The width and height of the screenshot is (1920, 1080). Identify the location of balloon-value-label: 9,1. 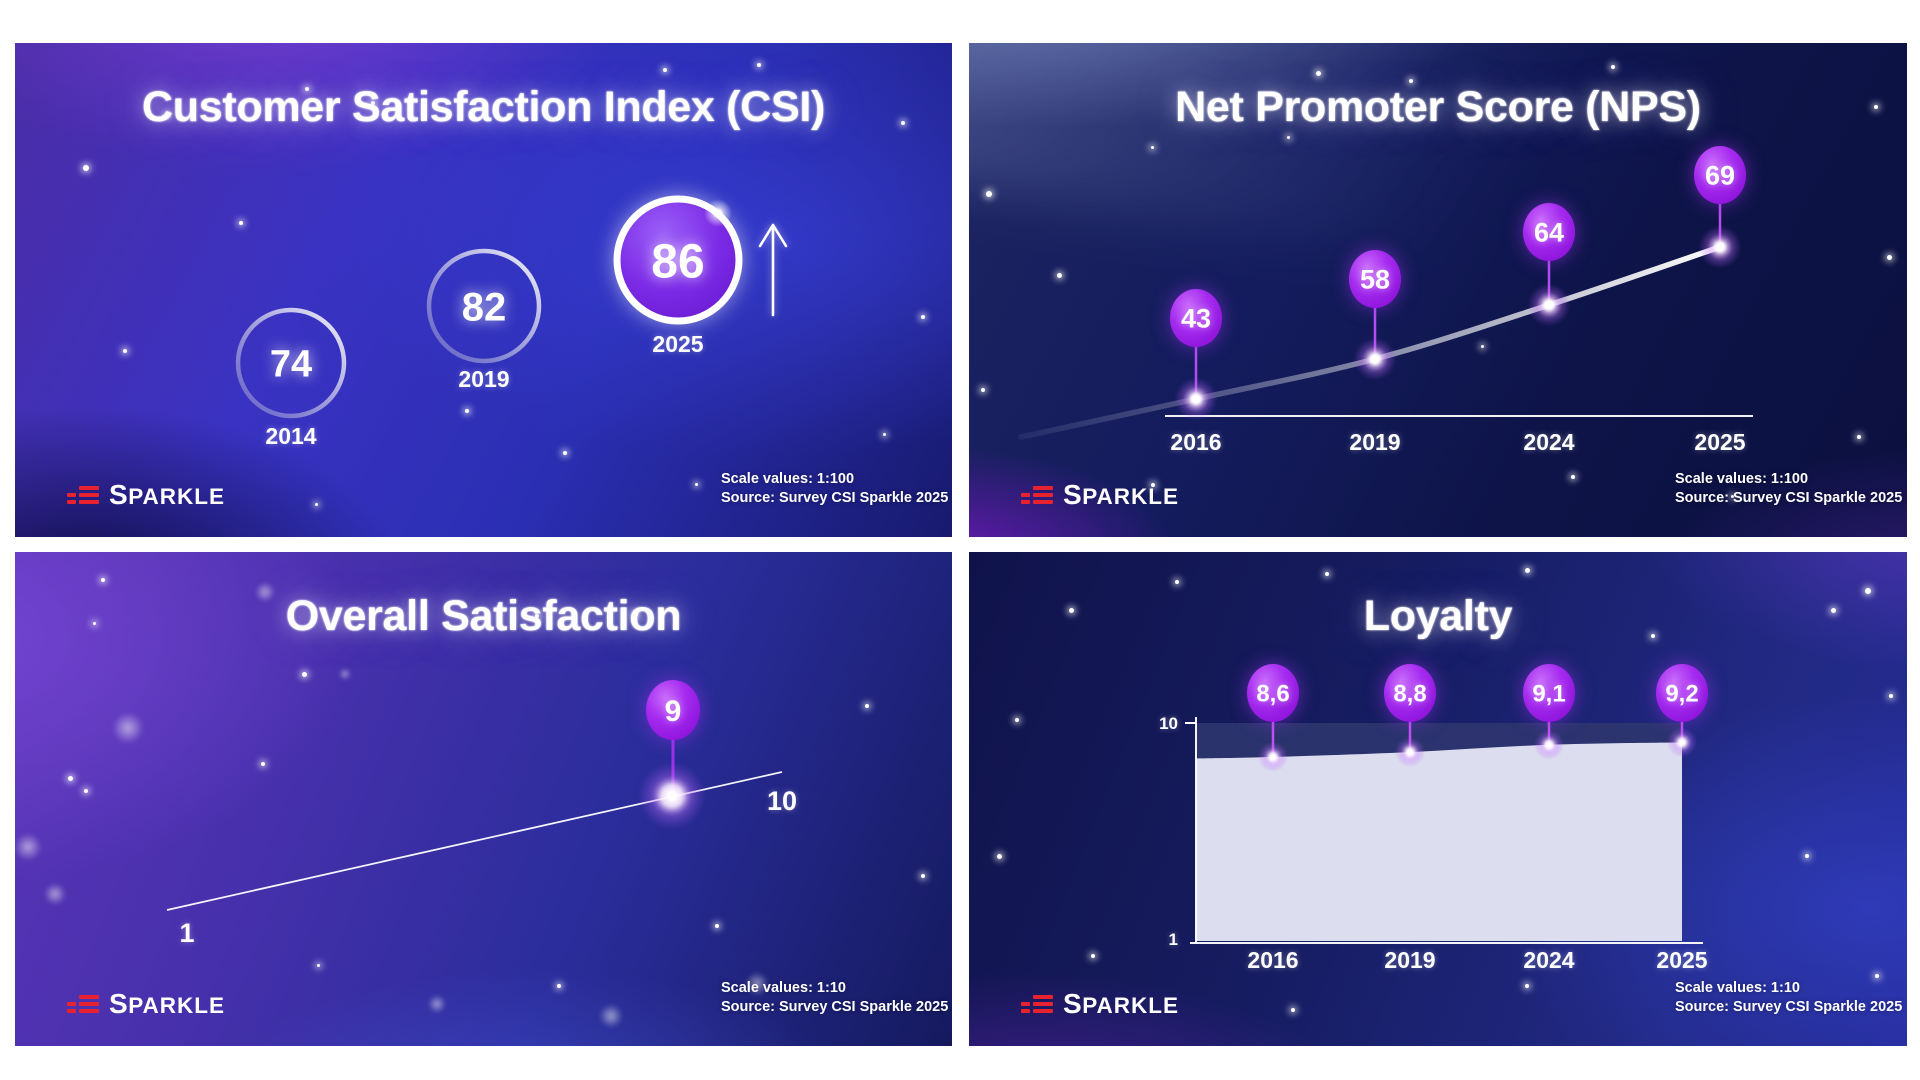
(1548, 694).